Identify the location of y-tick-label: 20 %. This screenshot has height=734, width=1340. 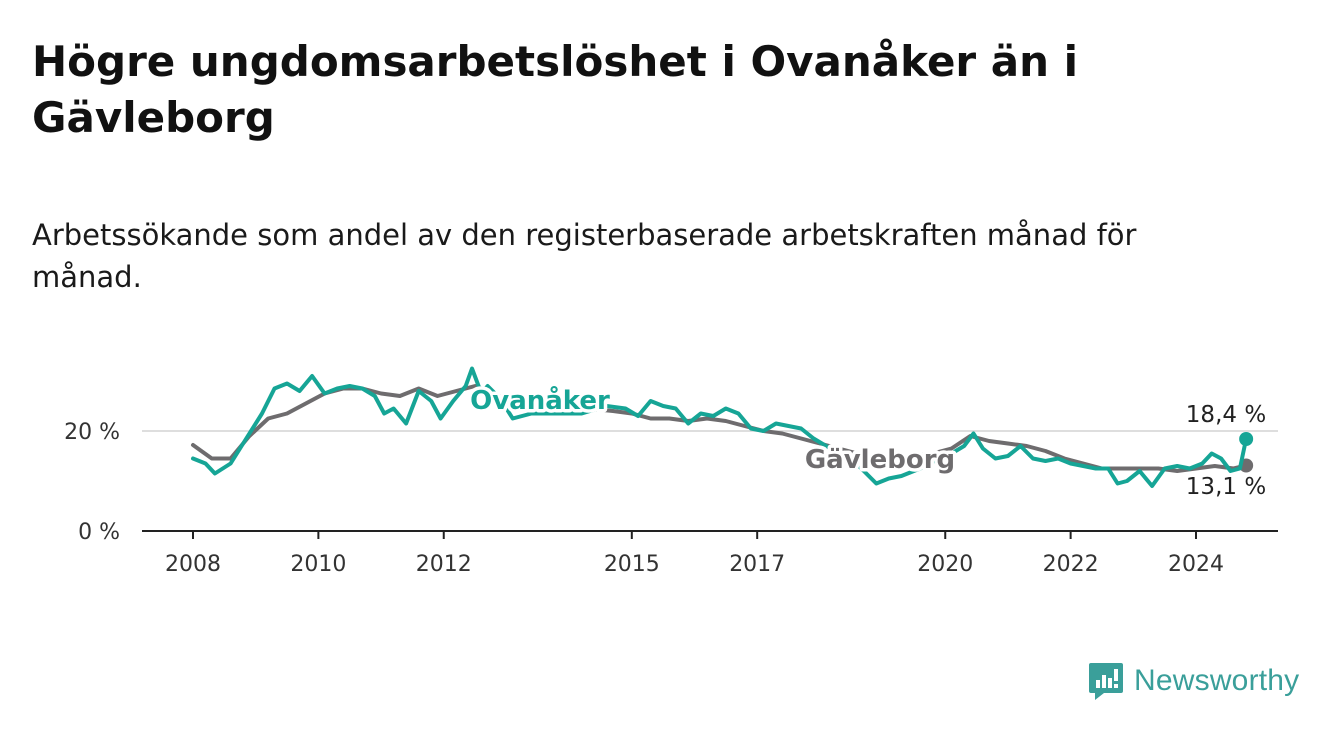
(92, 432).